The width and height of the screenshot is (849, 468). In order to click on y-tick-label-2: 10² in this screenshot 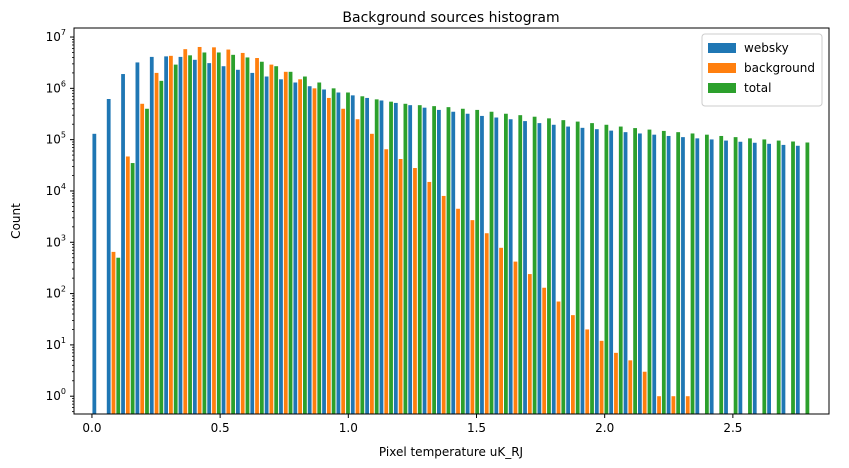, I will do `click(56, 293)`.